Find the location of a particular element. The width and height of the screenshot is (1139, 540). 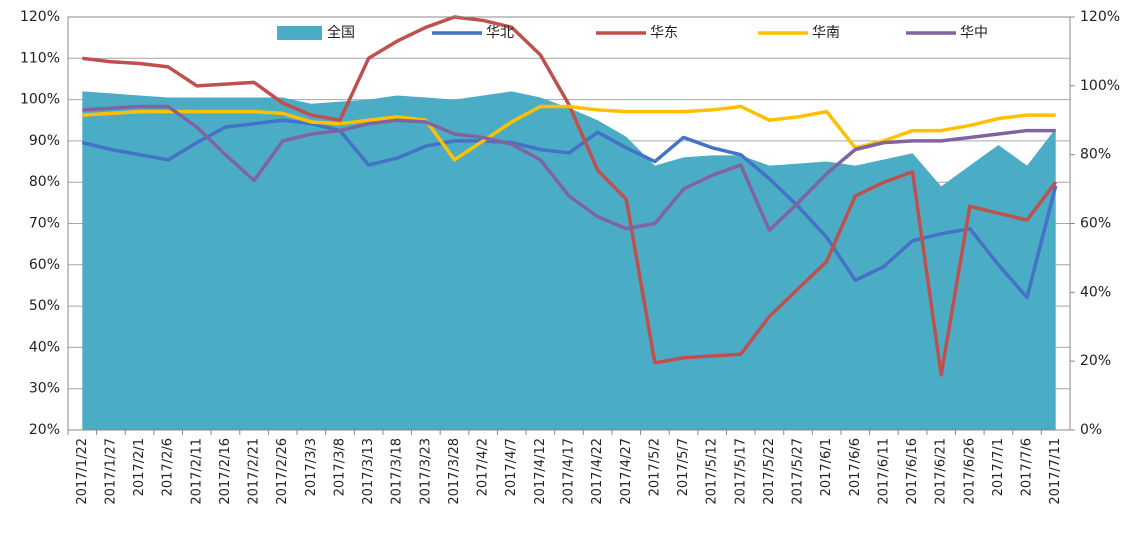

y2-tick-label: 40% is located at coordinates (1095, 292).